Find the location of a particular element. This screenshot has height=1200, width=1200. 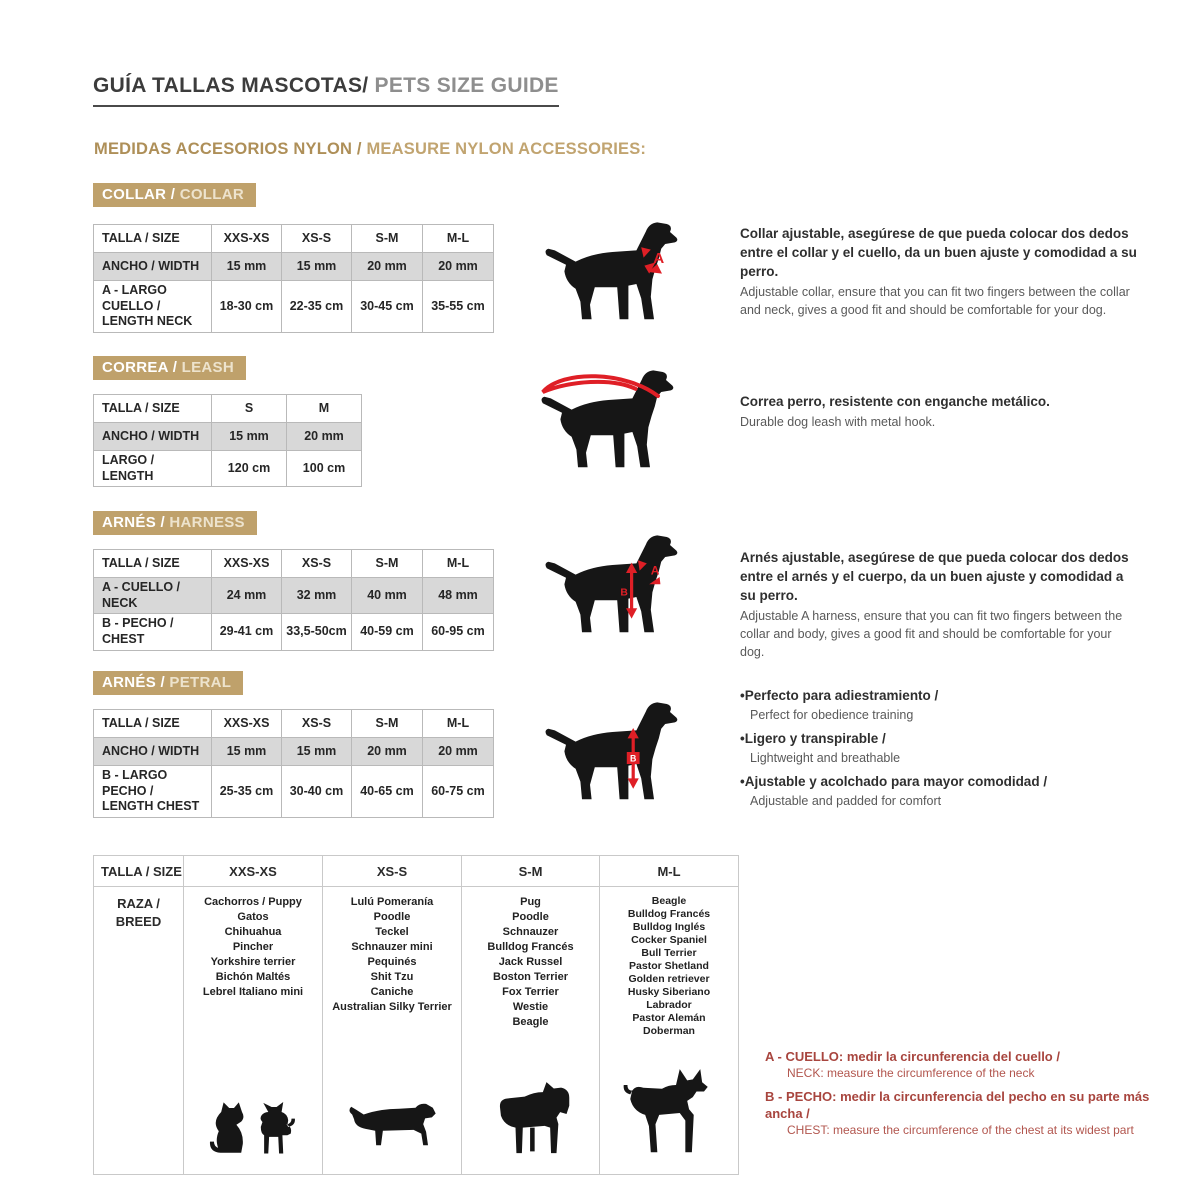

breed-item: Westie is located at coordinates (530, 1007).